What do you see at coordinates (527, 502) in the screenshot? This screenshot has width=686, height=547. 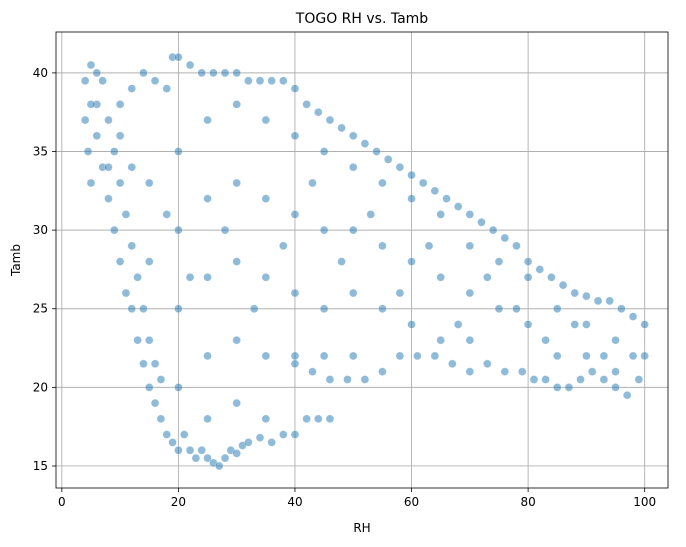 I see `x-tick-label: 80` at bounding box center [527, 502].